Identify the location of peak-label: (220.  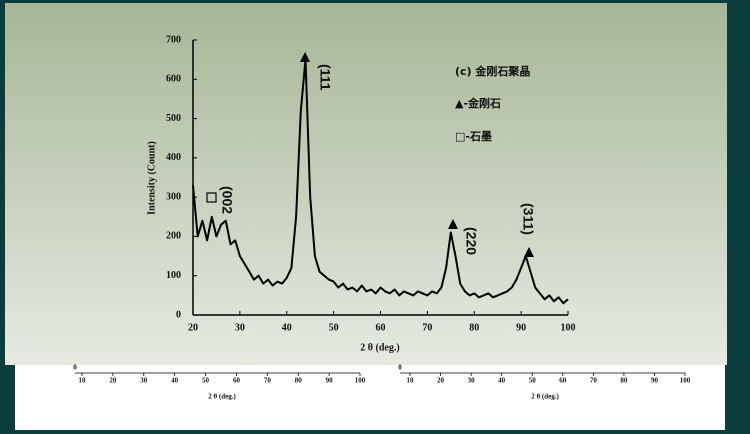
(471, 241).